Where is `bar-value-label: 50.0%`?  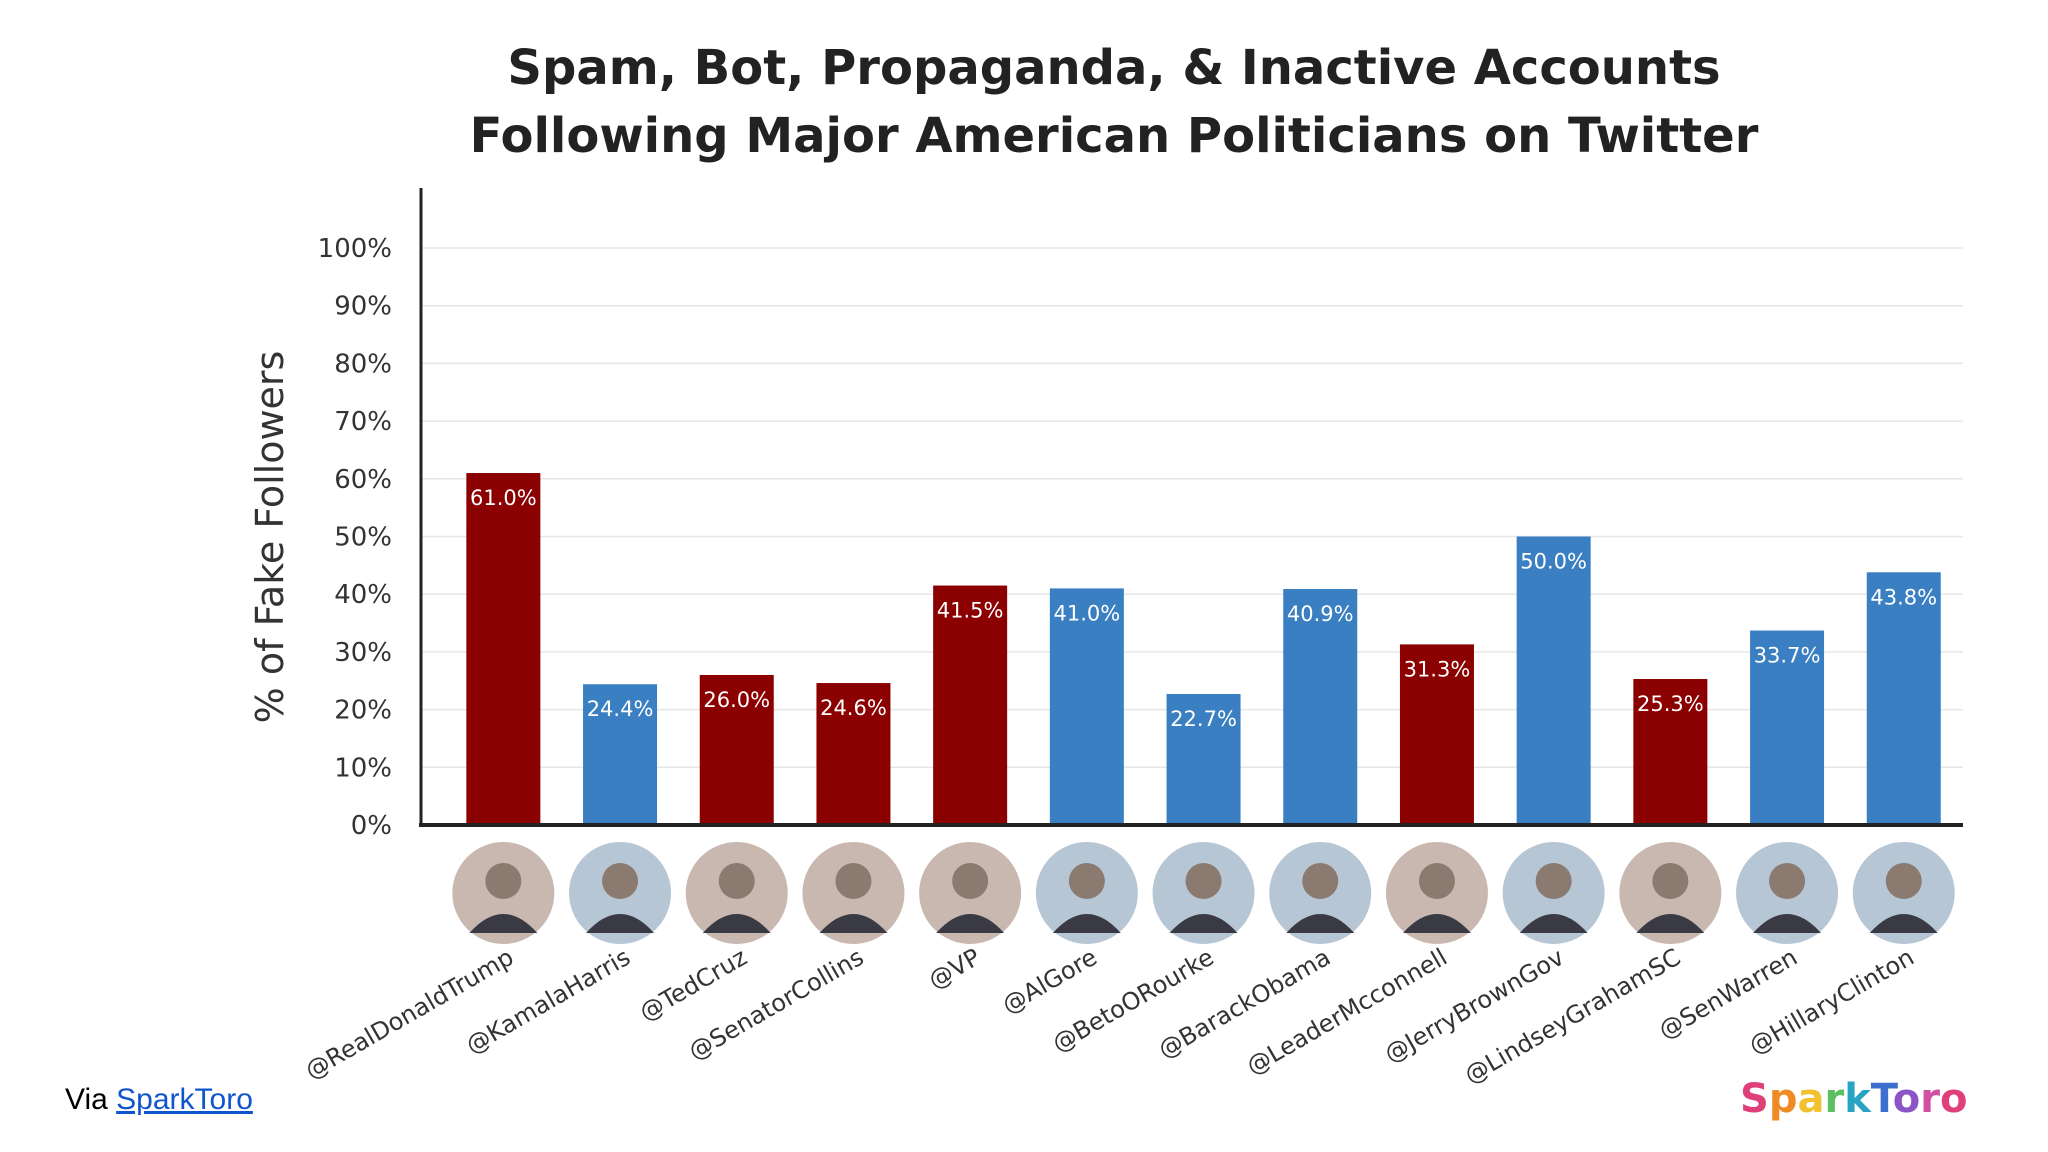 bar-value-label: 50.0% is located at coordinates (1553, 562).